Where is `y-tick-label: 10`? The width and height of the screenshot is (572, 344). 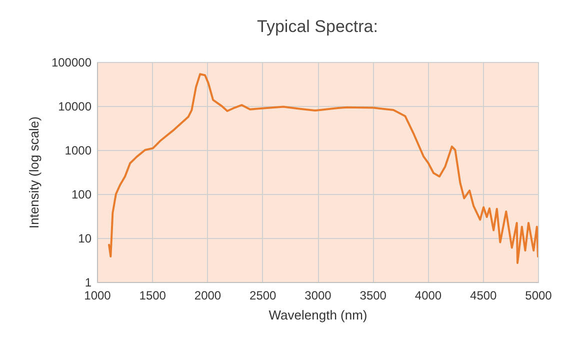 y-tick-label: 10 is located at coordinates (85, 239).